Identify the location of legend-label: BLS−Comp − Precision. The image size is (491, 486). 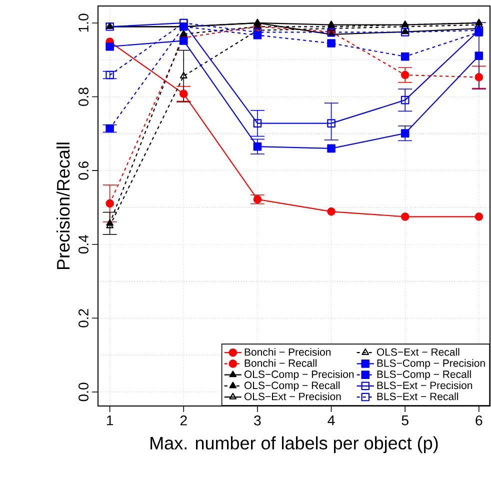
(431, 364).